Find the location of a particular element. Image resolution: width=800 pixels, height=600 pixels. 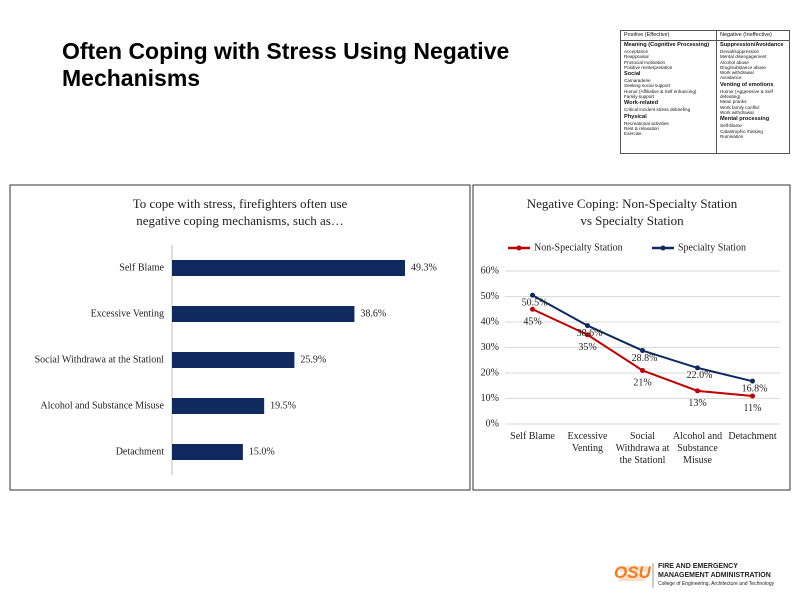

group-item: Critical incident stress debriefing is located at coordinates (657, 110).